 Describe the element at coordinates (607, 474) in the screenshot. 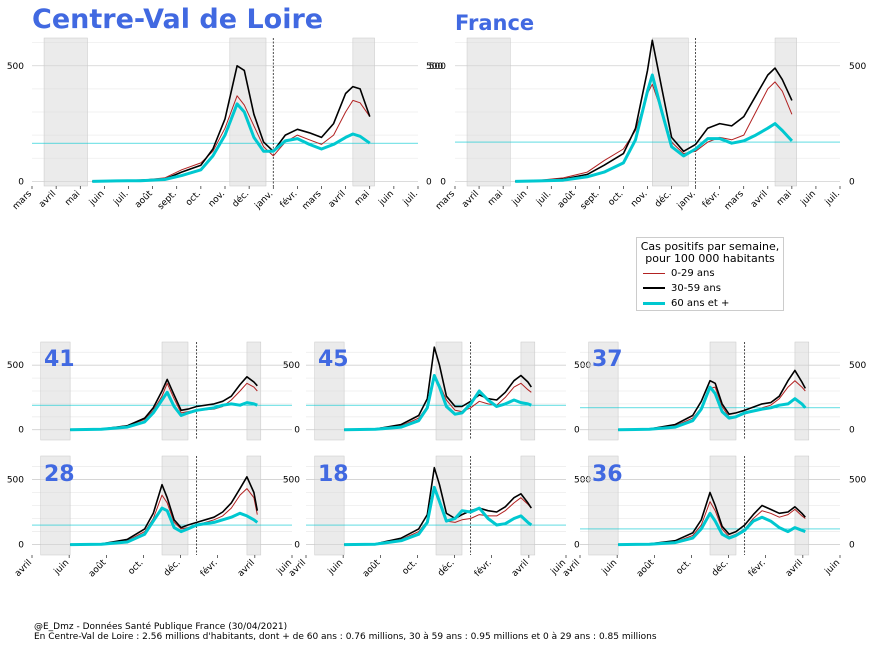

I see `panel-title: 36` at that location.